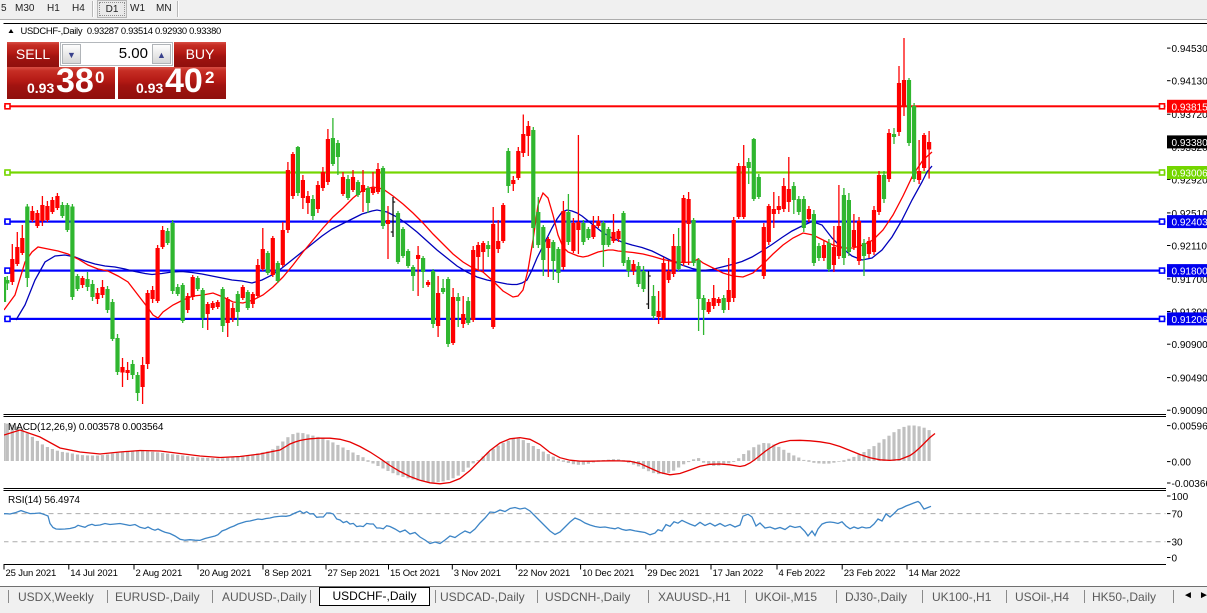 This screenshot has height=613, width=1207. Describe the element at coordinates (1189, 143) in the screenshot. I see `svg-text: 0.93380` at that location.